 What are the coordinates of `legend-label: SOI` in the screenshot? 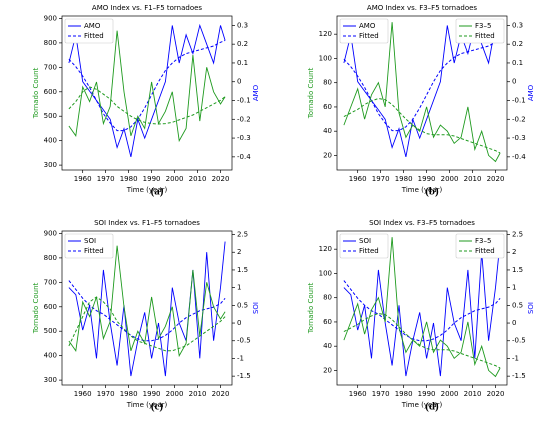 It's located at (90, 241).